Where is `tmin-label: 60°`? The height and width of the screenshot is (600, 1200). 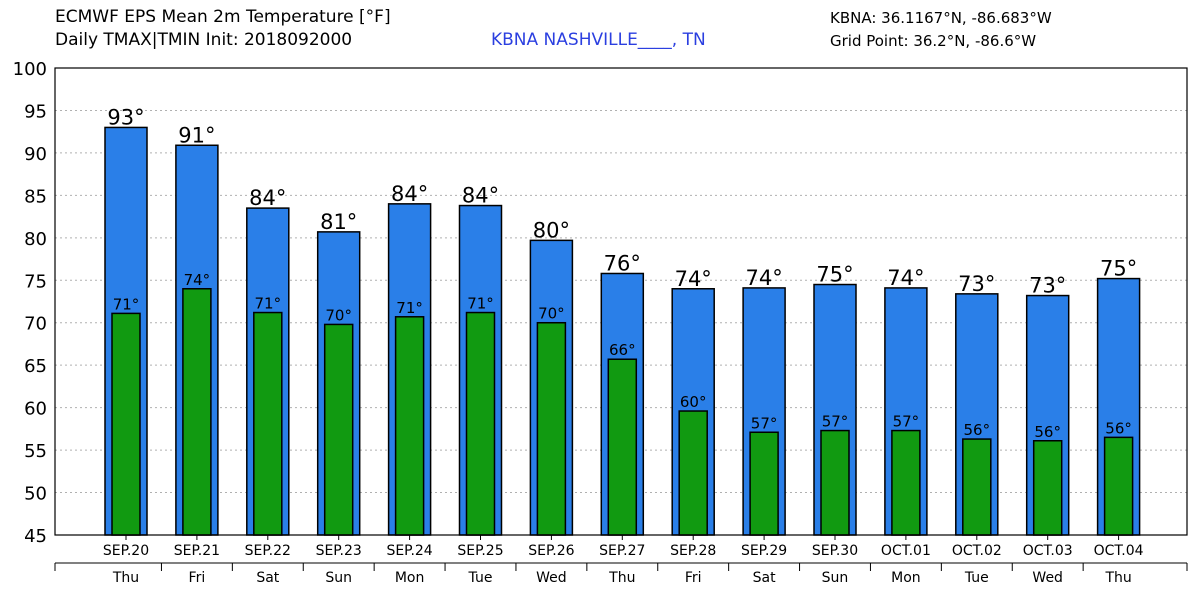 tmin-label: 60° is located at coordinates (693, 402).